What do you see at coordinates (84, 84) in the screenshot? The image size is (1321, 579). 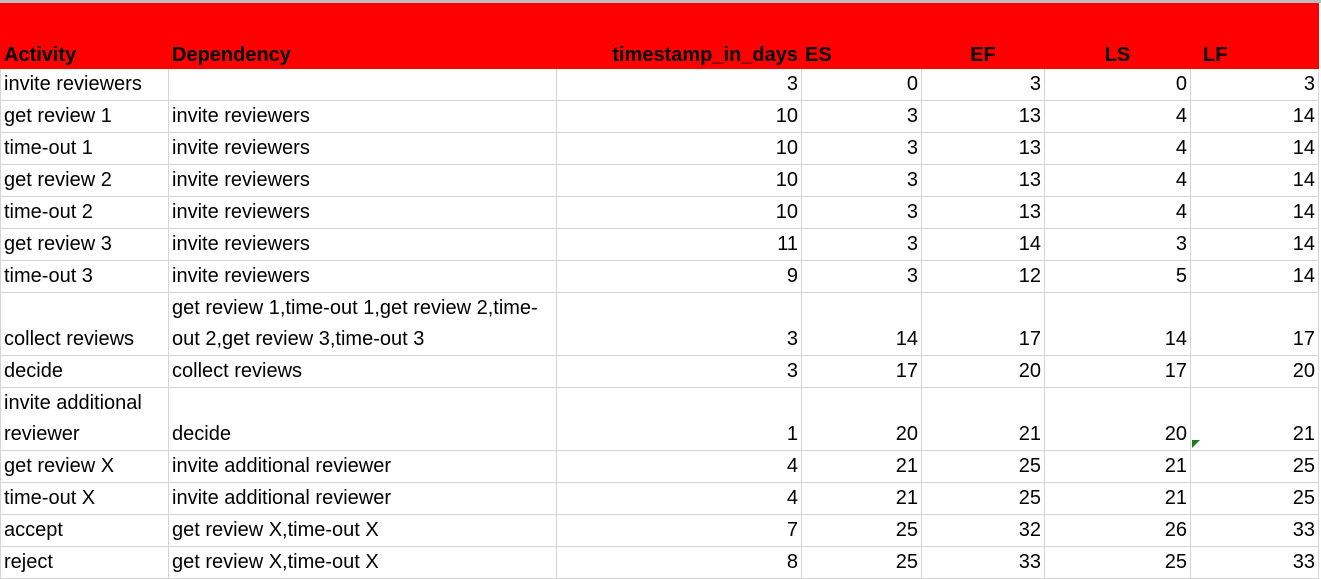 I see `cell-activity: invite reviewers` at bounding box center [84, 84].